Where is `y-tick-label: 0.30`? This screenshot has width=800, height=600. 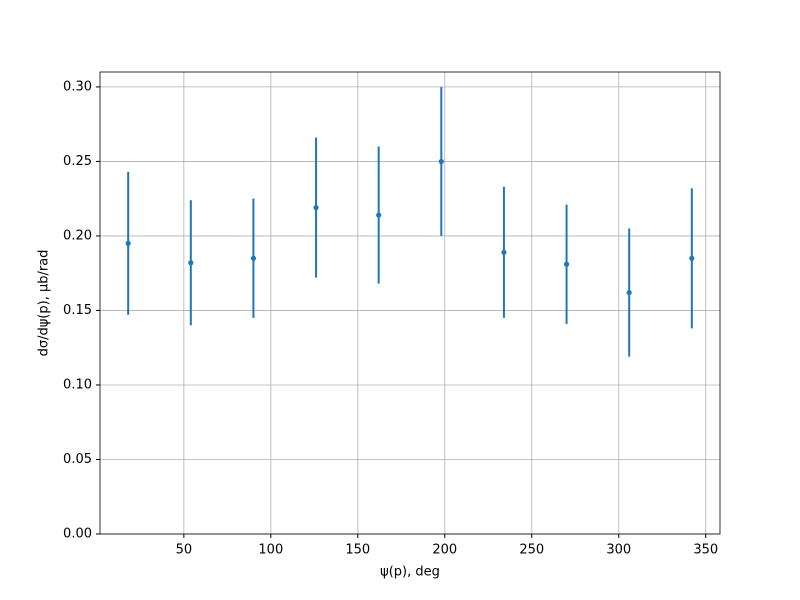
y-tick-label: 0.30 is located at coordinates (77, 86).